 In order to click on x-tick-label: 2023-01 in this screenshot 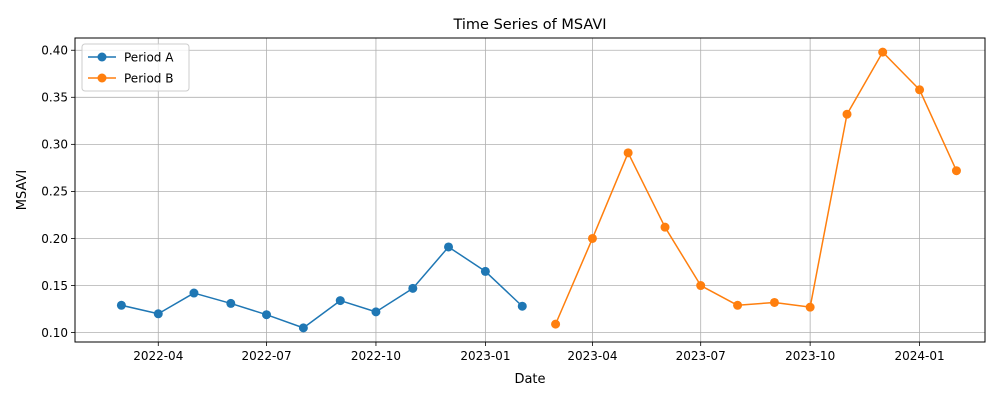, I will do `click(485, 356)`.